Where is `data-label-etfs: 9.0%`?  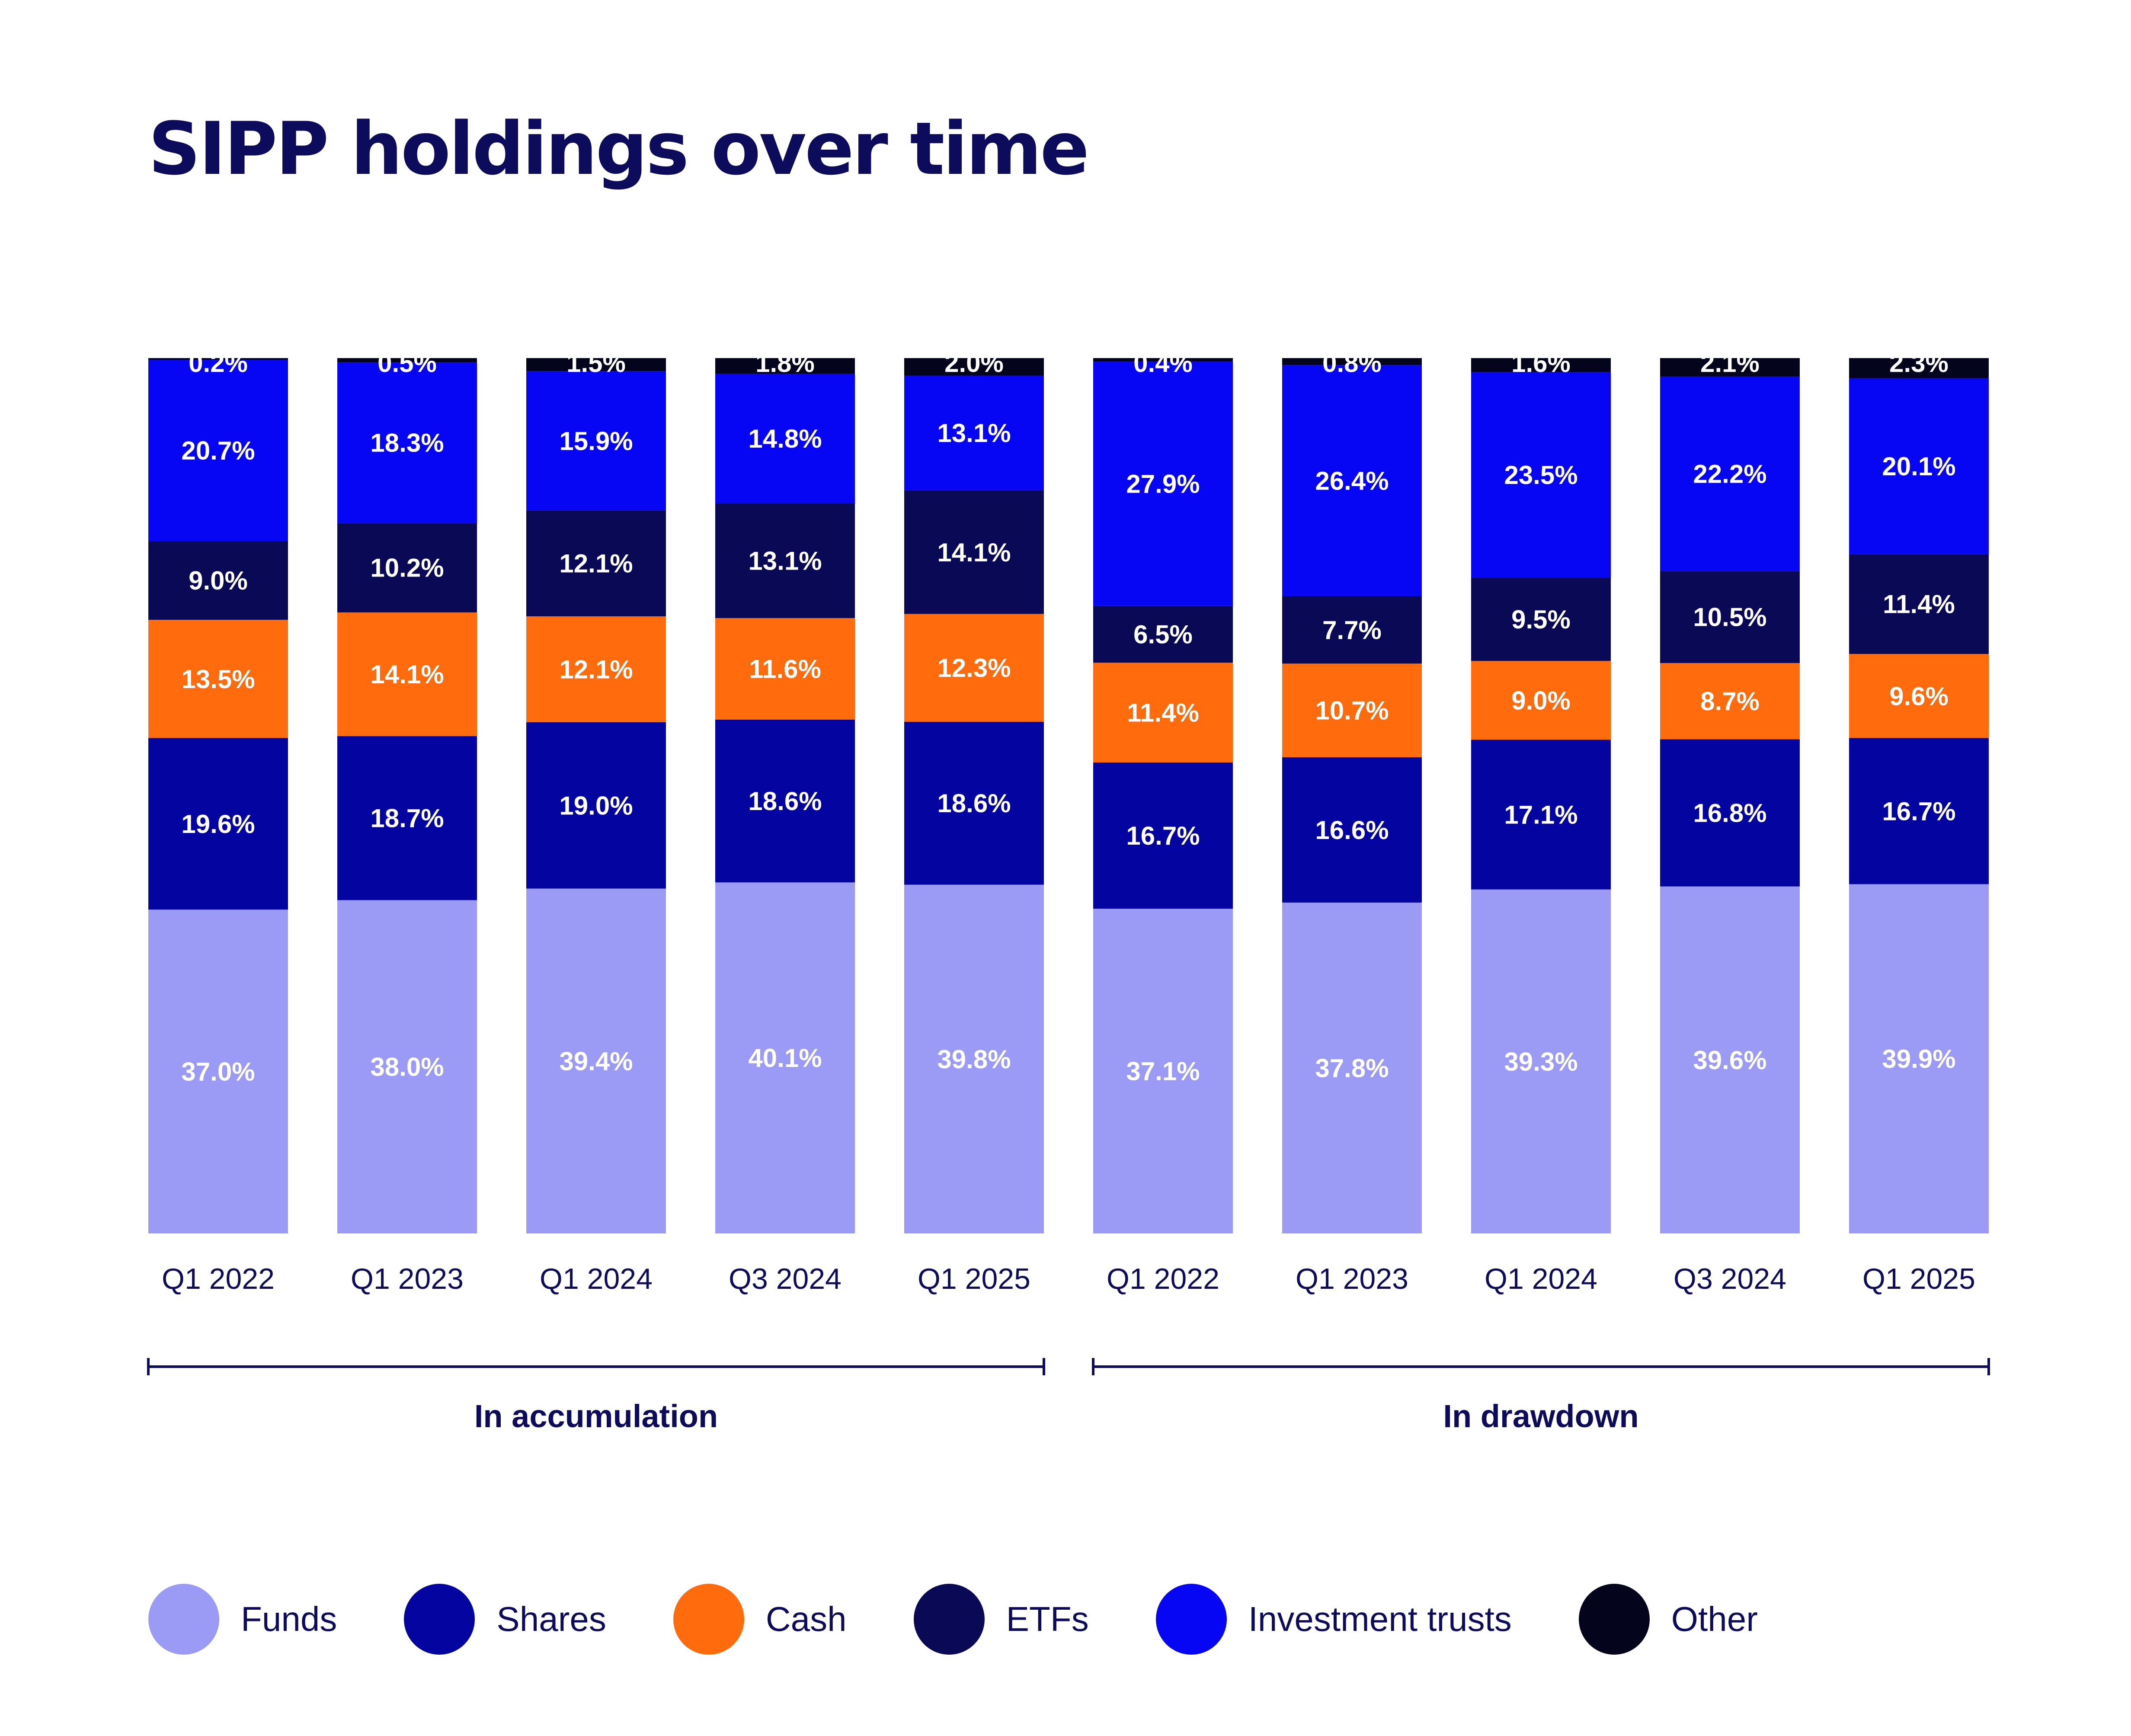
data-label-etfs: 9.0% is located at coordinates (218, 580).